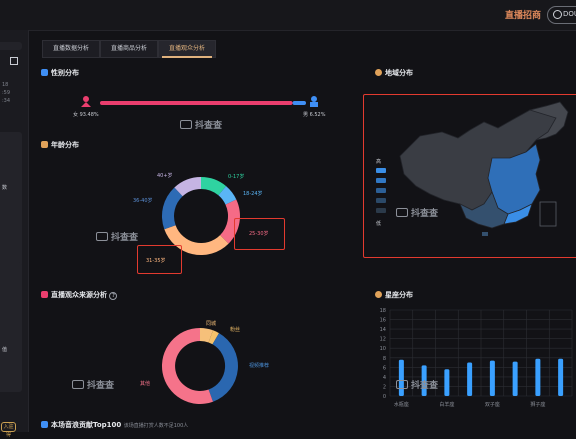 This screenshot has width=576, height=439. Describe the element at coordinates (378, 72) in the screenshot. I see `location-icon` at that location.